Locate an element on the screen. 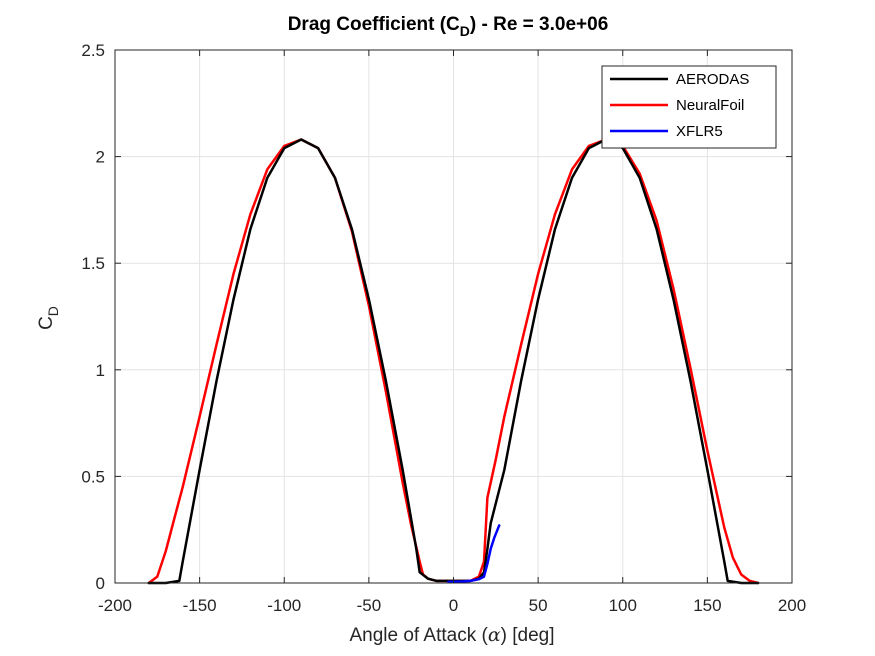 This screenshot has width=875, height=656. series-line-xflr5 is located at coordinates (474, 554).